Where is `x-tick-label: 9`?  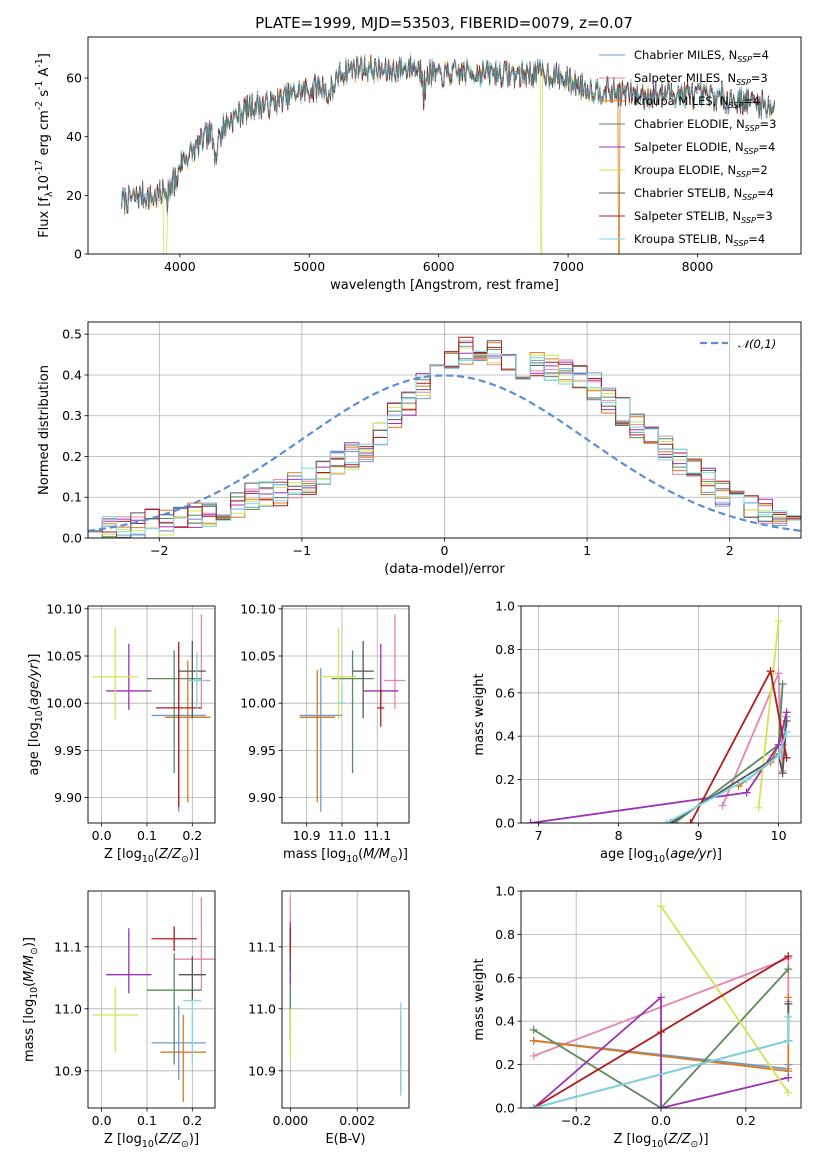 x-tick-label: 9 is located at coordinates (699, 835).